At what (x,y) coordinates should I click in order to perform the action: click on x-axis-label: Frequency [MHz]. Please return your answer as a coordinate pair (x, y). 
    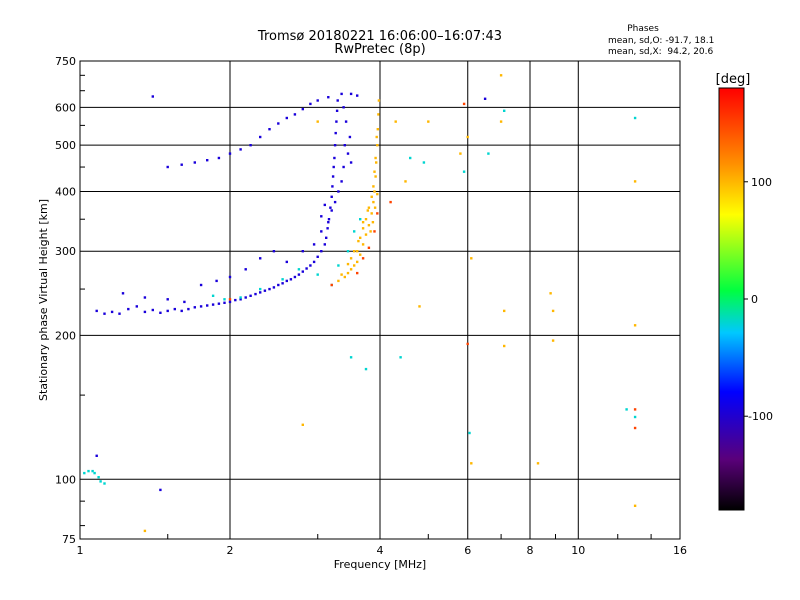
    Looking at the image, I should click on (380, 564).